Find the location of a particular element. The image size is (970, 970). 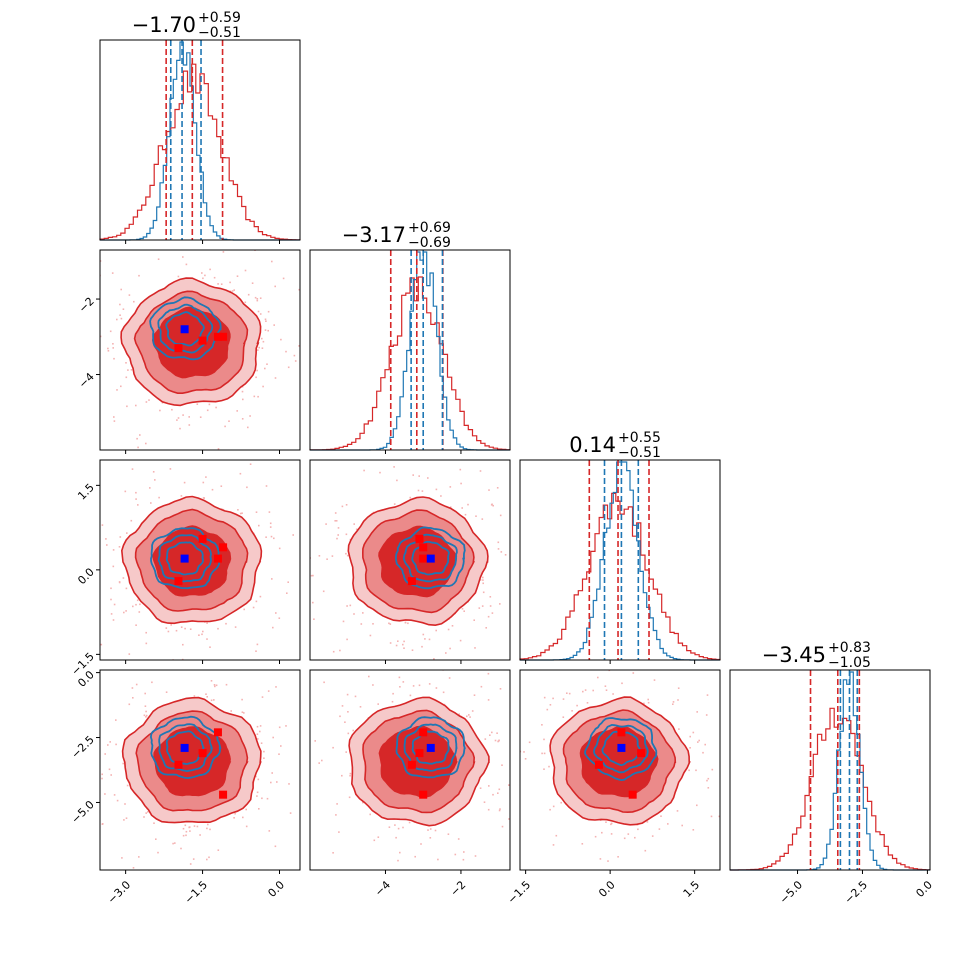

marker-blue is located at coordinates (430, 747).